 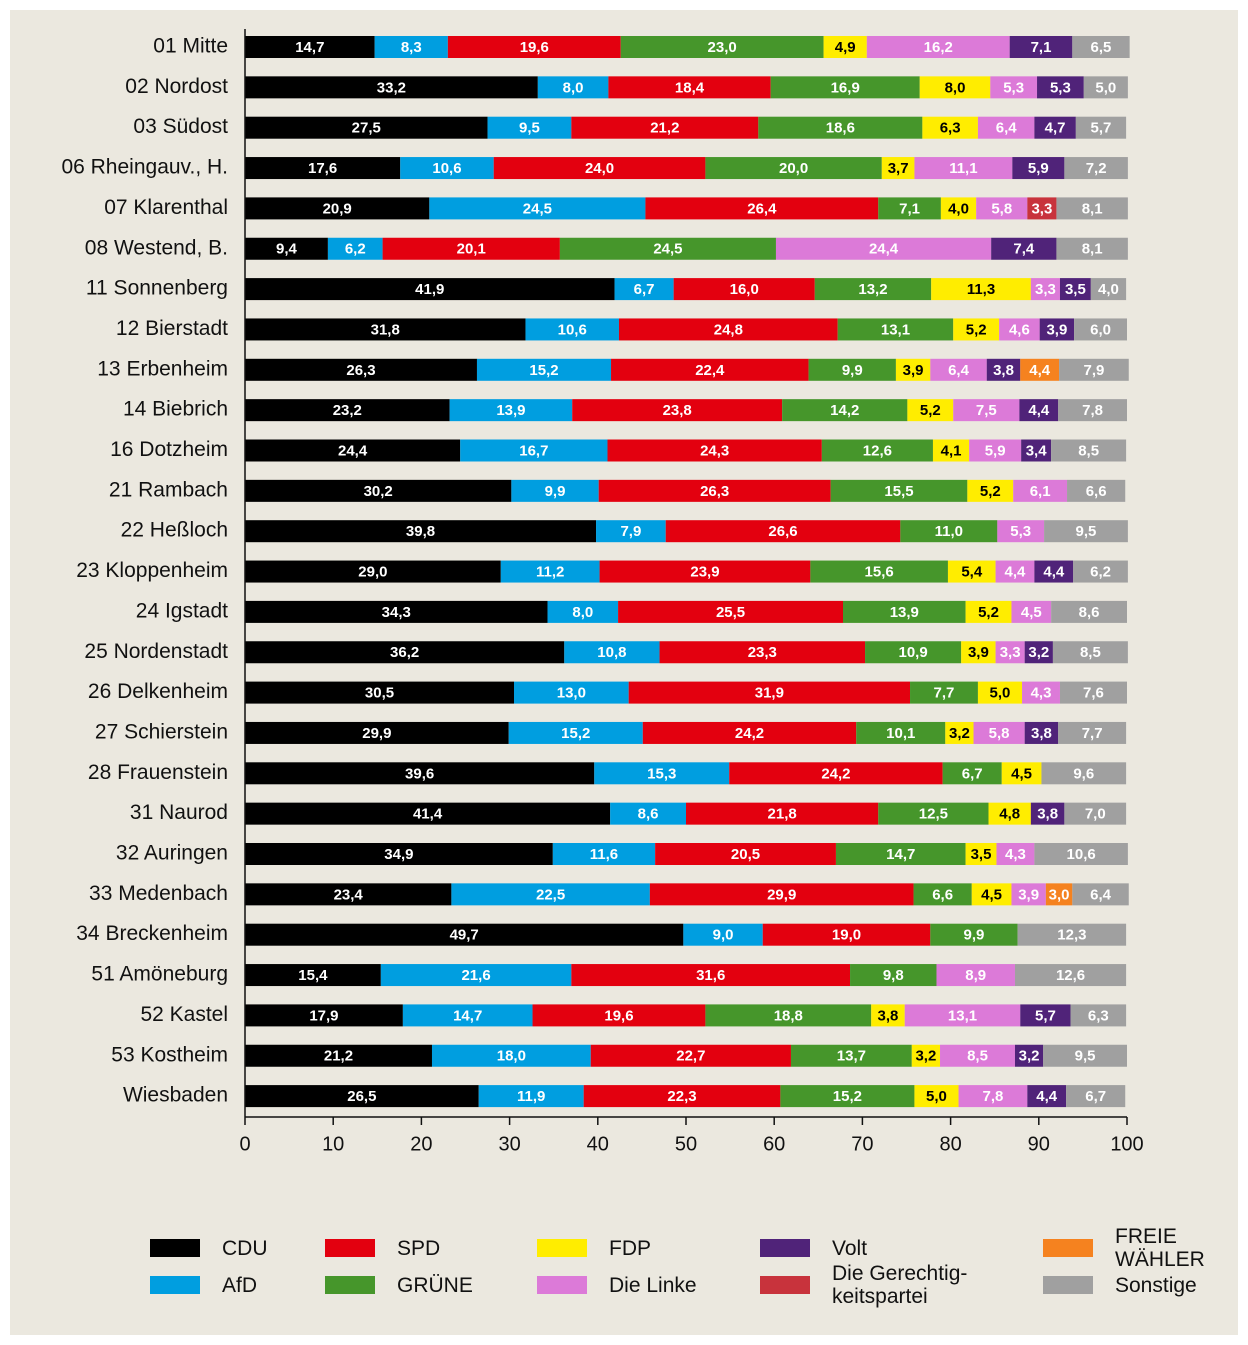 What do you see at coordinates (157, 288) in the screenshot?
I see `category-label: 11 Sonnenberg` at bounding box center [157, 288].